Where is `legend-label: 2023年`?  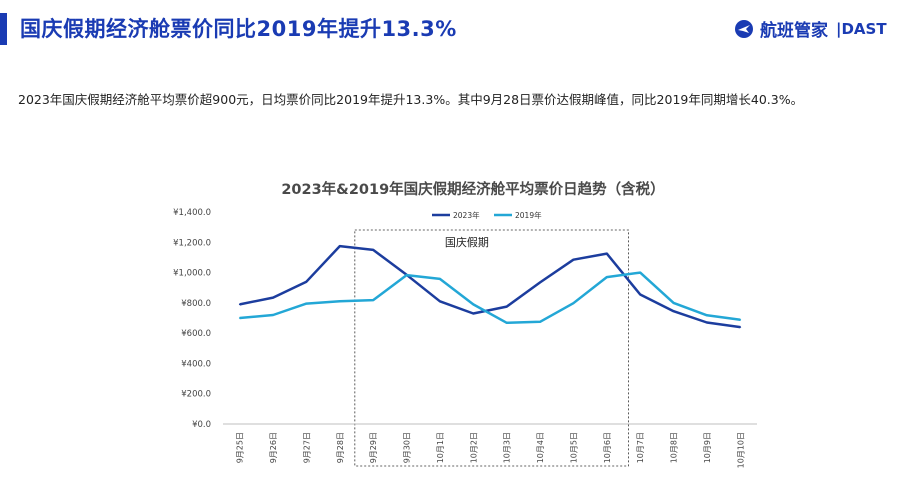
legend-label: 2023年 is located at coordinates (466, 215).